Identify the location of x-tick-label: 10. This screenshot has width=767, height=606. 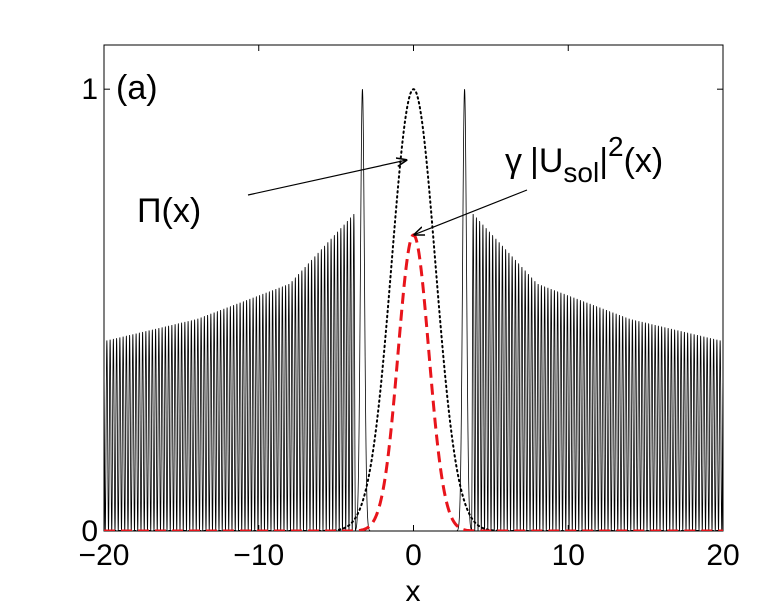
(568, 555).